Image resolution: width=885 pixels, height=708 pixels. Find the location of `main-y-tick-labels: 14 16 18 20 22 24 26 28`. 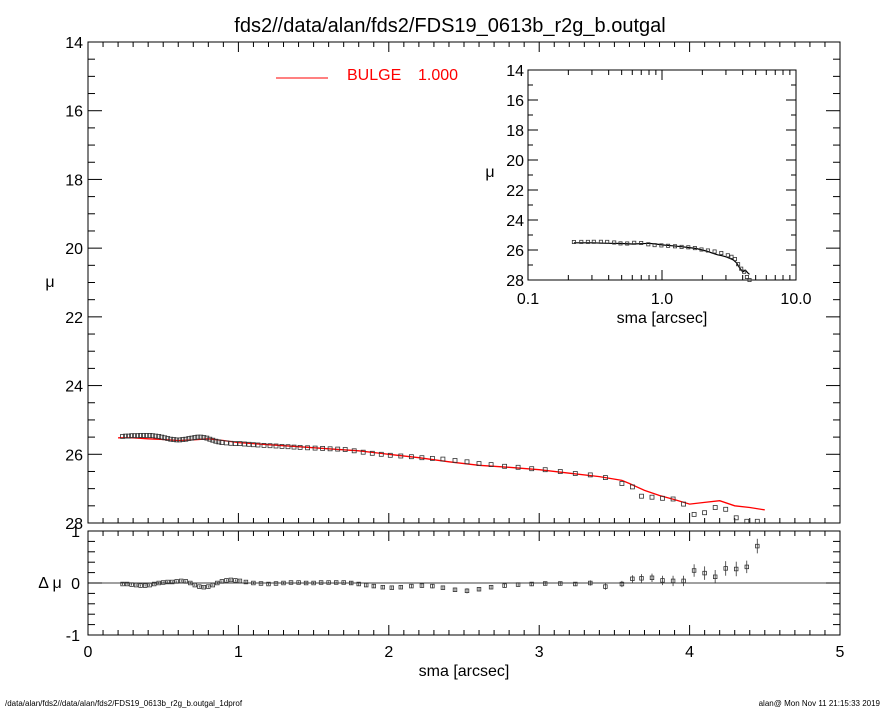

main-y-tick-labels: 14 16 18 20 22 24 26 28 is located at coordinates (74, 284).